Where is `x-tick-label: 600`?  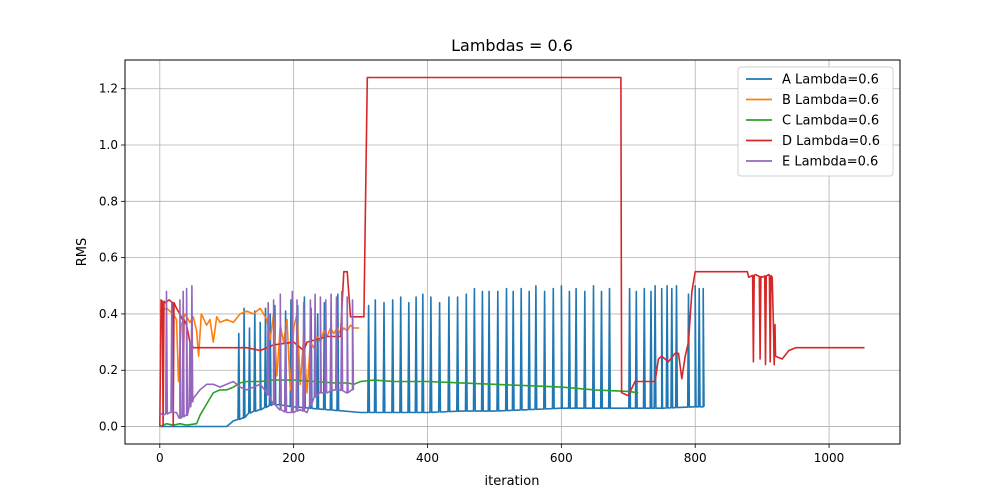 x-tick-label: 600 is located at coordinates (561, 458).